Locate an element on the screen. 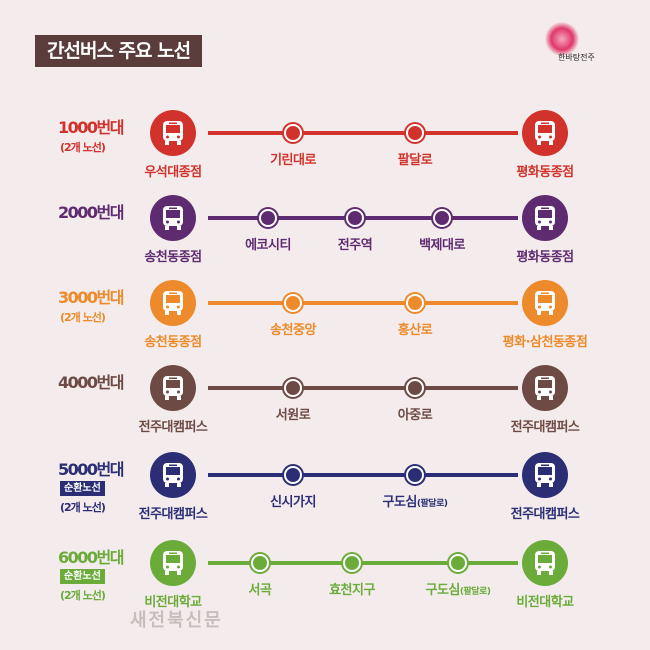  stop-label: 서곡 is located at coordinates (260, 588).